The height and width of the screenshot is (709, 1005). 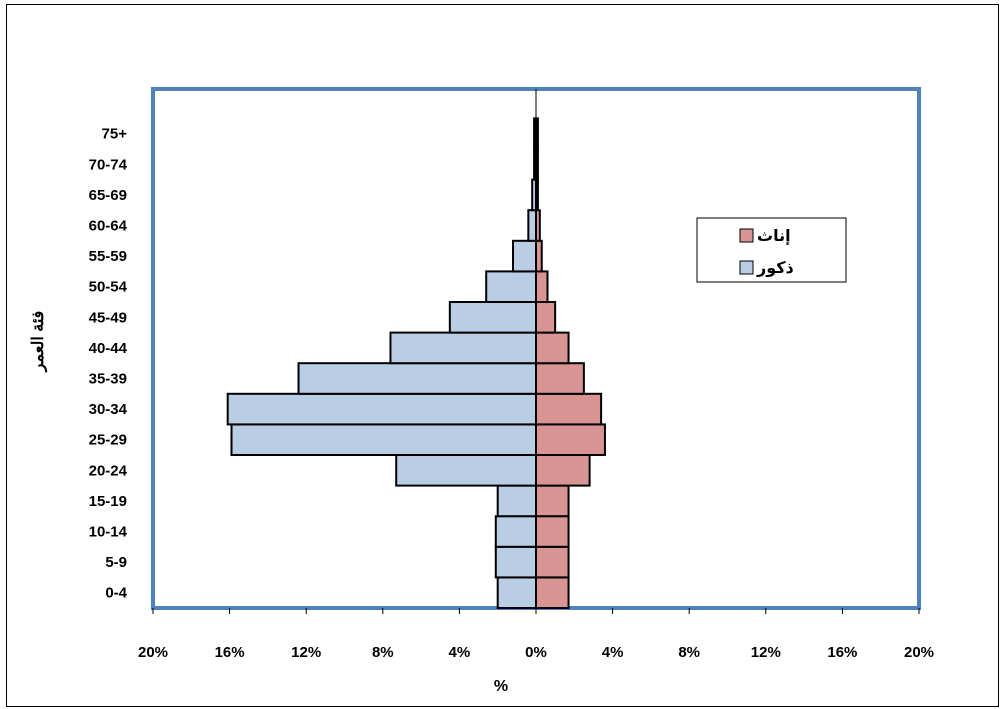 What do you see at coordinates (774, 235) in the screenshot?
I see `legend-label-female: إناث` at bounding box center [774, 235].